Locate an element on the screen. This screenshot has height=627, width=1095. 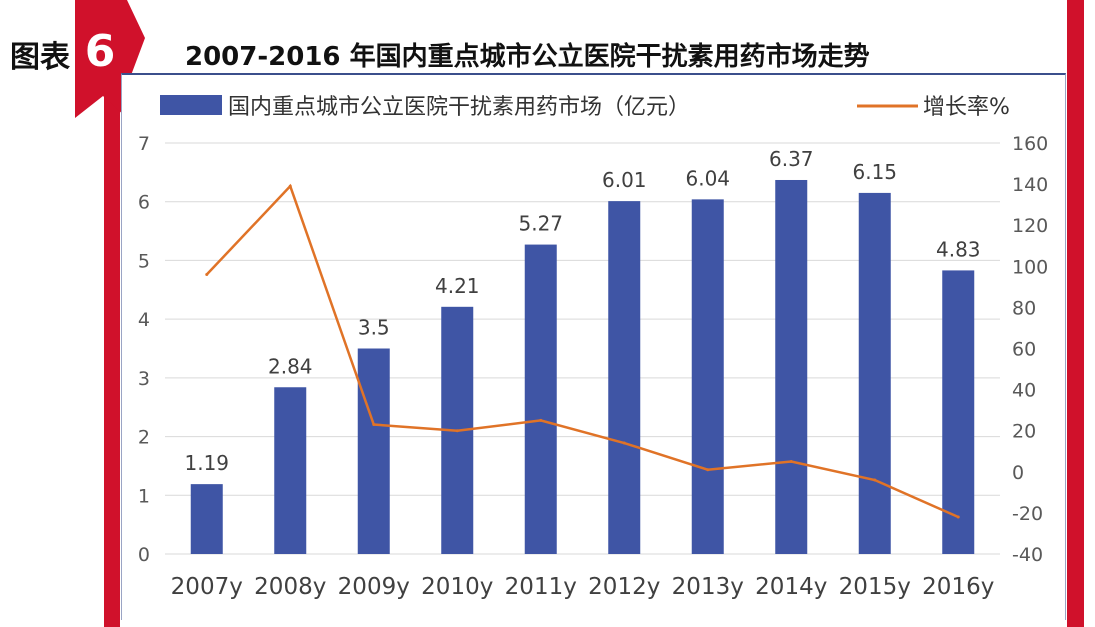
right-tick-label: 100 is located at coordinates (1030, 267).